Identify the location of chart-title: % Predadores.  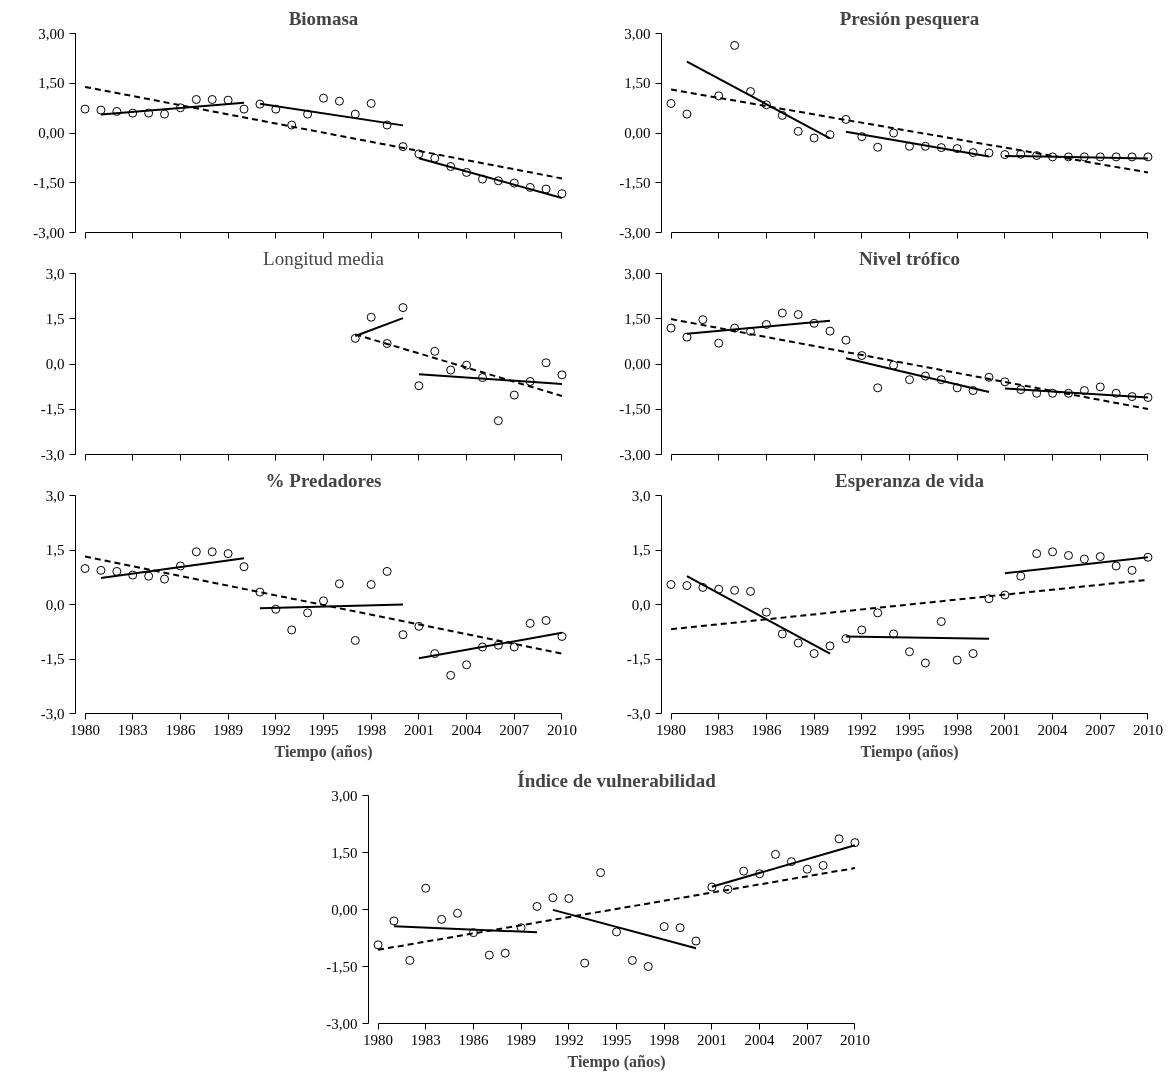
(323, 480).